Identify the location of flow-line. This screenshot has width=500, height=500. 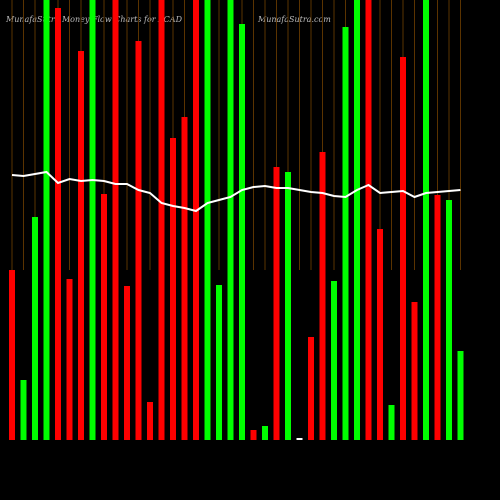
(236, 191).